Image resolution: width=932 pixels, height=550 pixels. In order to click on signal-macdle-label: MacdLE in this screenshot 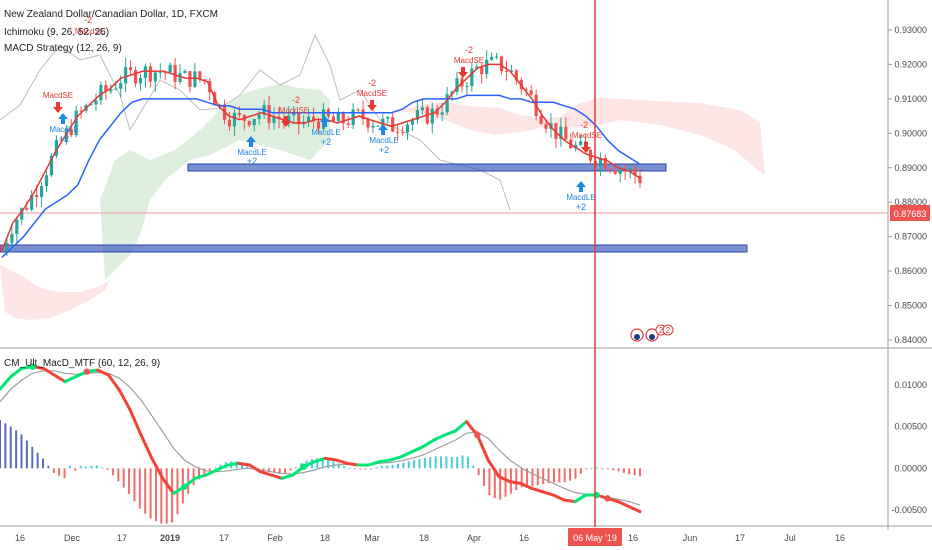, I will do `click(251, 152)`.